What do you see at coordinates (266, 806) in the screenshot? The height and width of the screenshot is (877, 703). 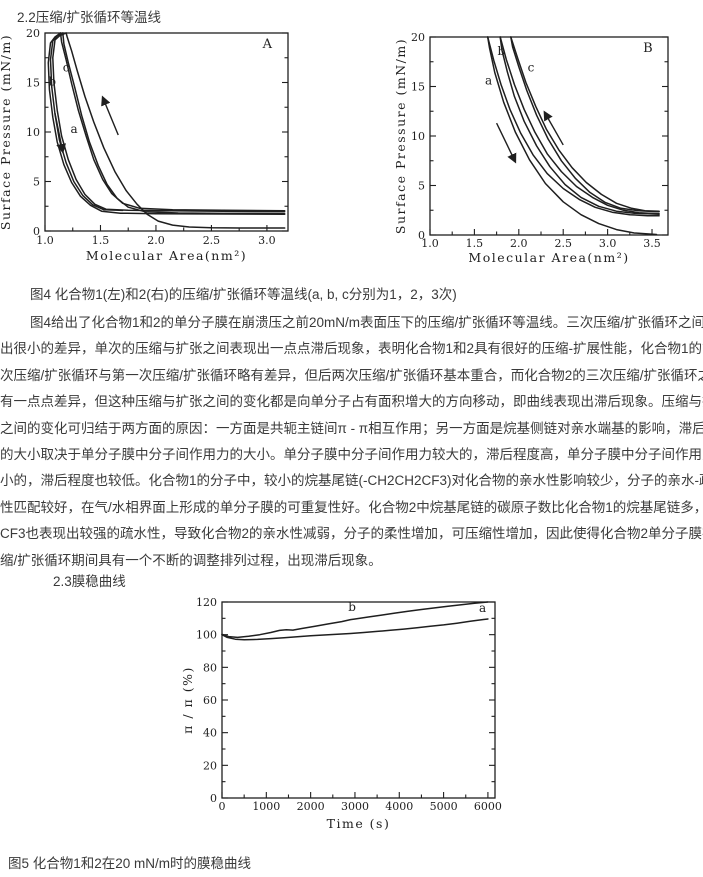 I see `x-tick-label: 1000` at bounding box center [266, 806].